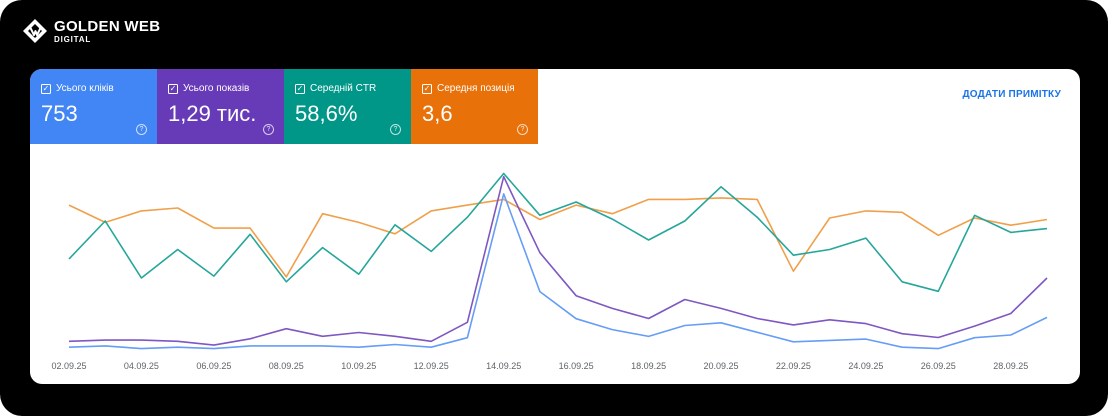 Image resolution: width=1108 pixels, height=416 pixels. I want to click on x-tick-label: 18.09.25, so click(648, 366).